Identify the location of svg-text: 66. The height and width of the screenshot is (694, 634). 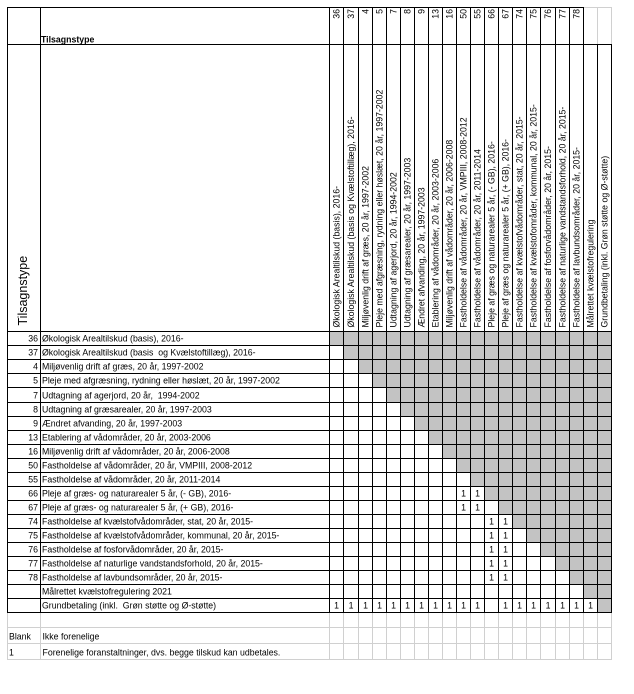
(491, 14).